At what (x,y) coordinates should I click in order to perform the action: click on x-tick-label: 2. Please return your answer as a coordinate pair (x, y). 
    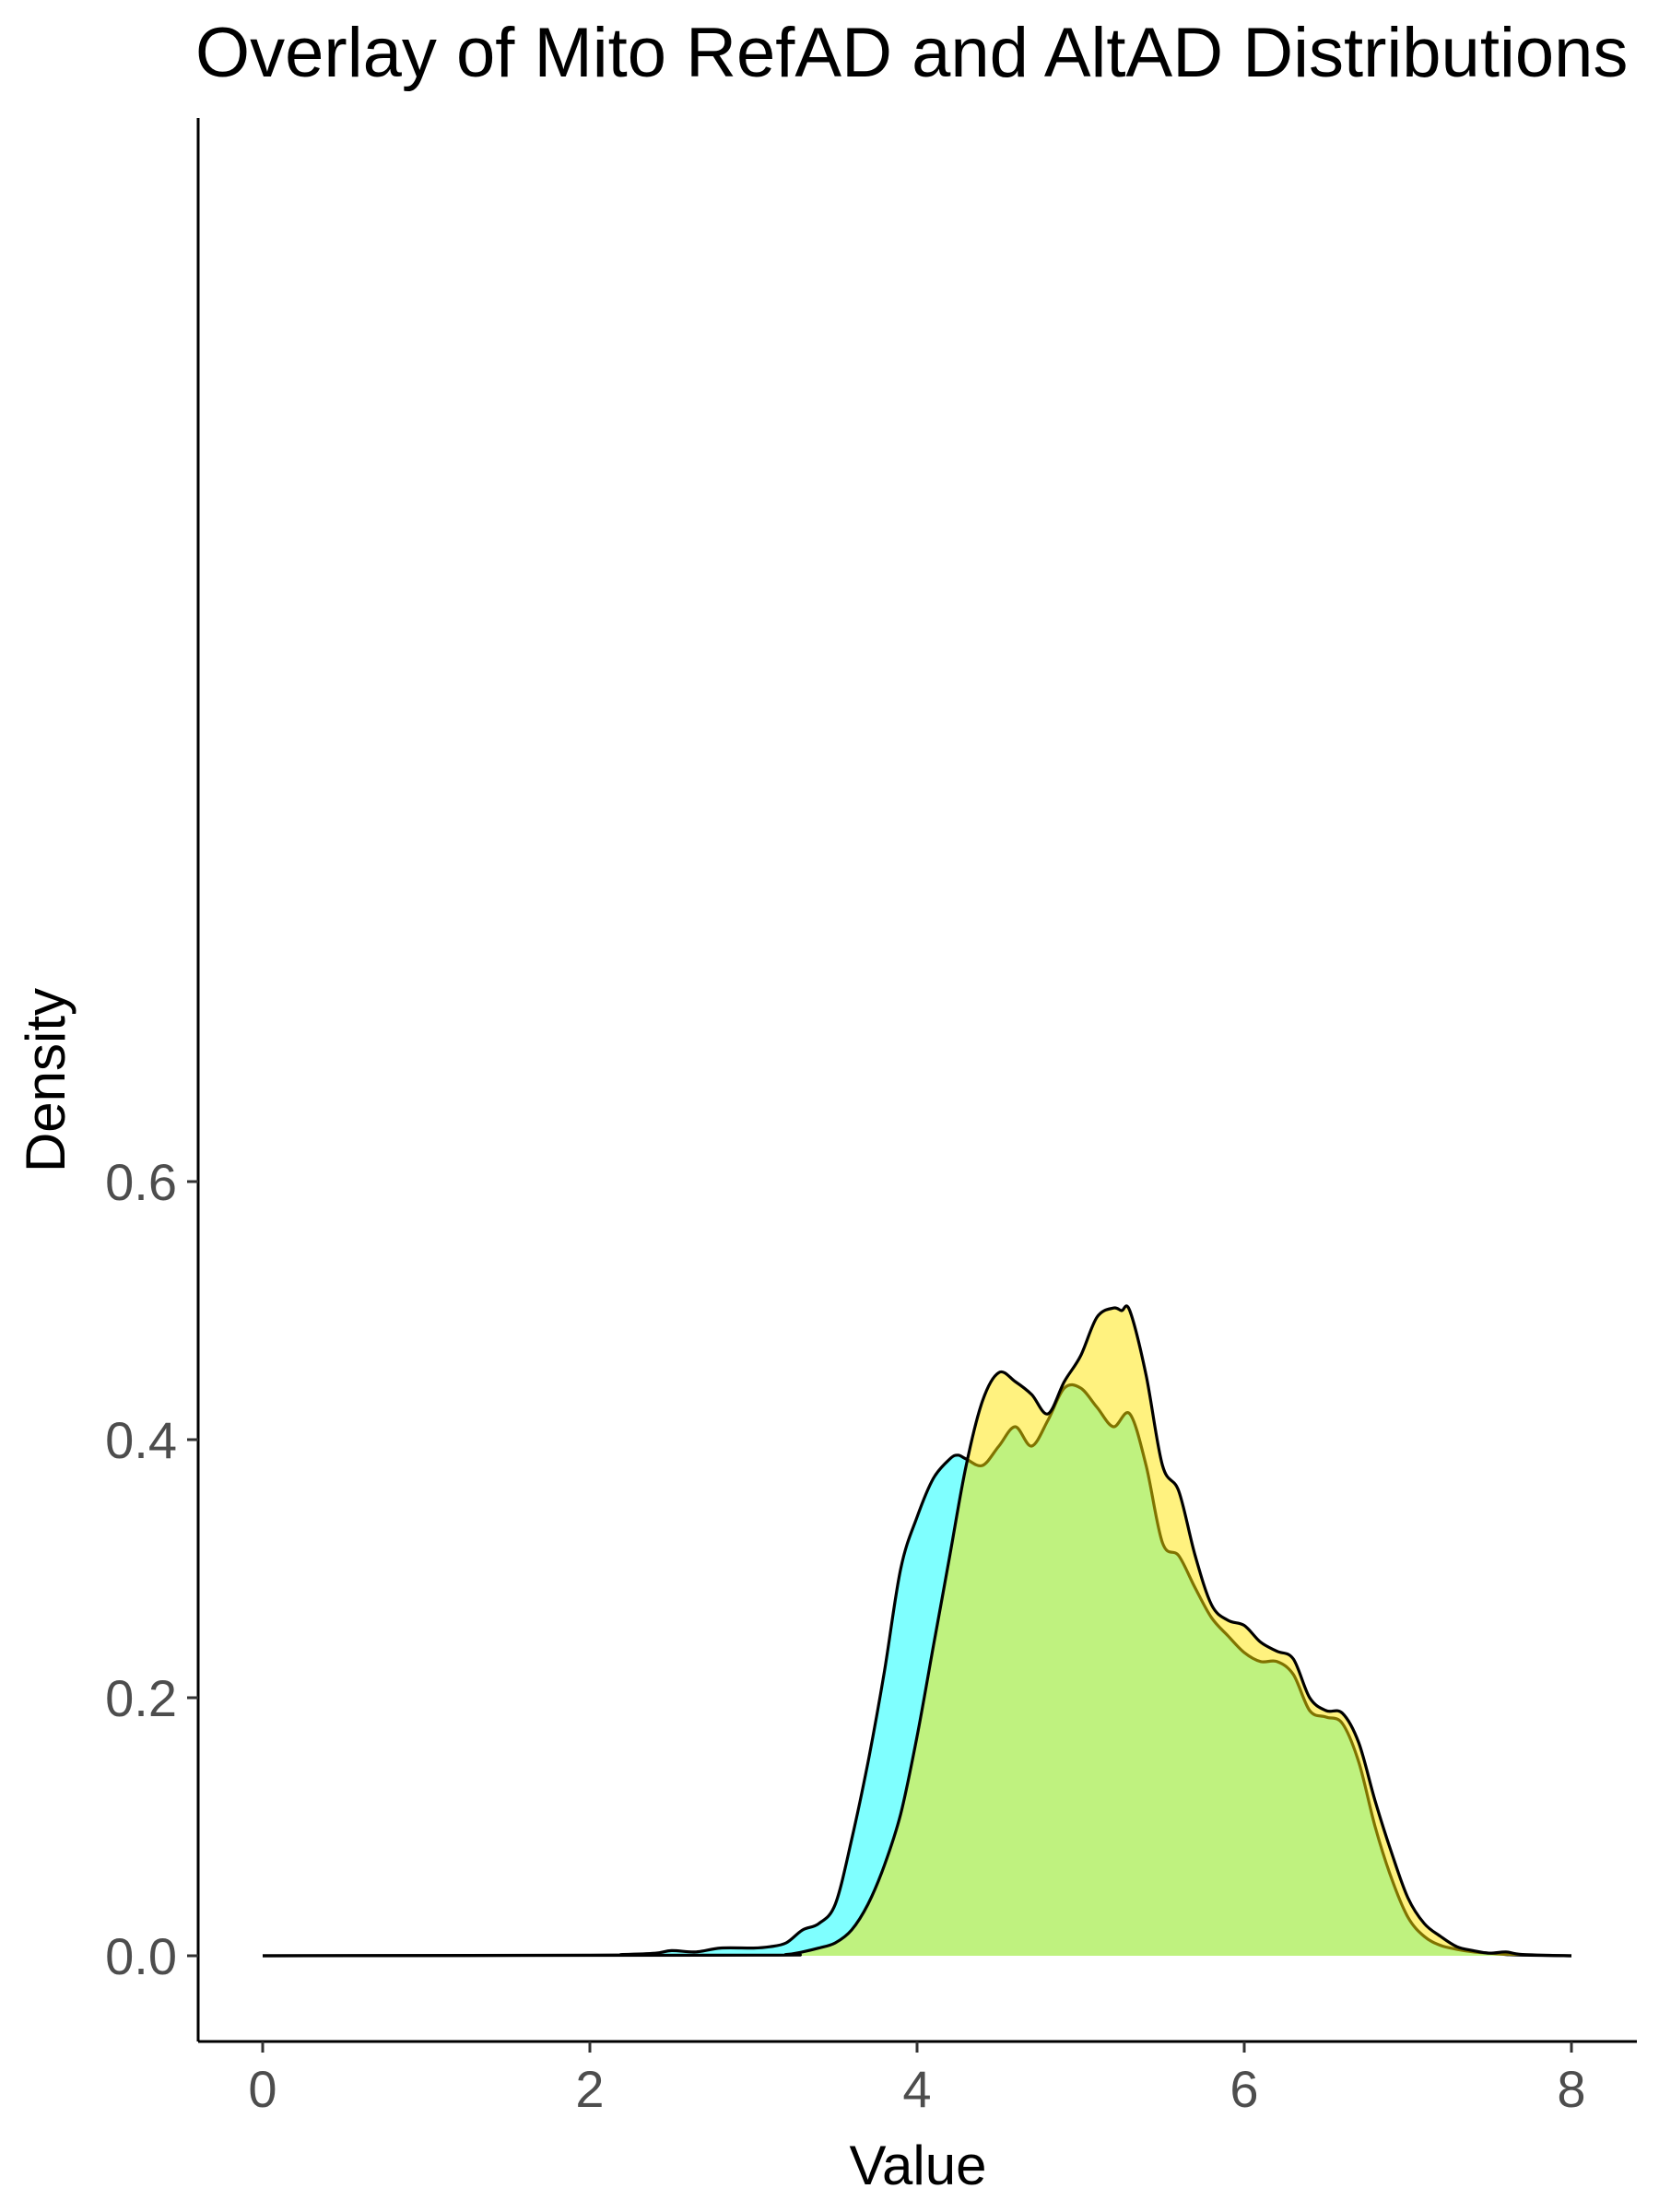
    Looking at the image, I should click on (589, 2089).